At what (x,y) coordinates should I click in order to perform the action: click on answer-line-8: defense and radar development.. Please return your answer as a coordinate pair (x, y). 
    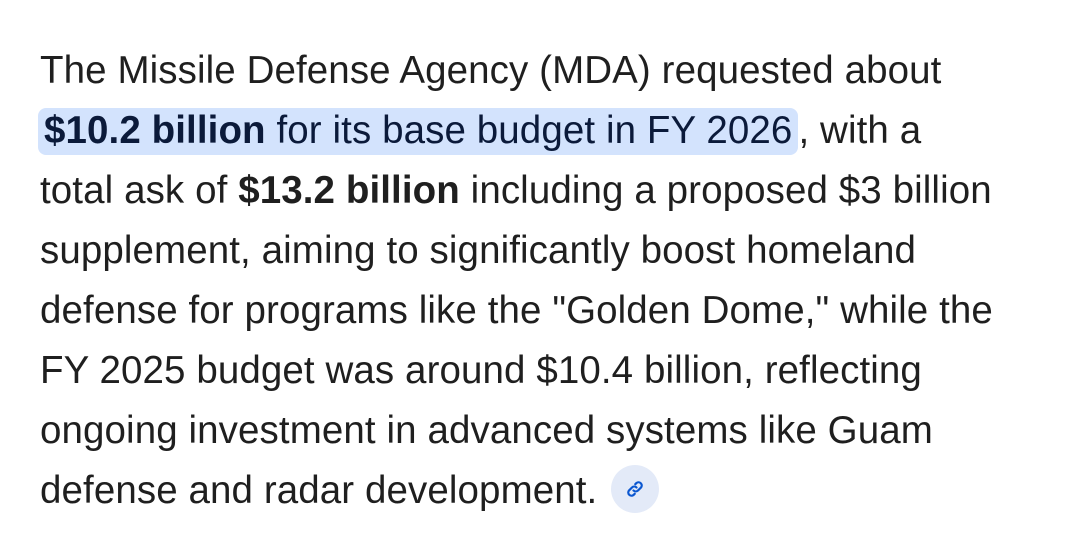
    Looking at the image, I should click on (545, 491).